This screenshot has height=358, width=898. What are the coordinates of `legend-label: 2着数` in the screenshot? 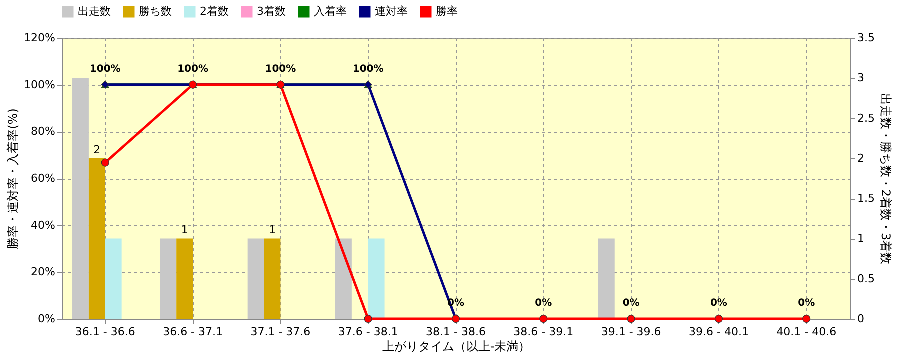 It's located at (214, 11).